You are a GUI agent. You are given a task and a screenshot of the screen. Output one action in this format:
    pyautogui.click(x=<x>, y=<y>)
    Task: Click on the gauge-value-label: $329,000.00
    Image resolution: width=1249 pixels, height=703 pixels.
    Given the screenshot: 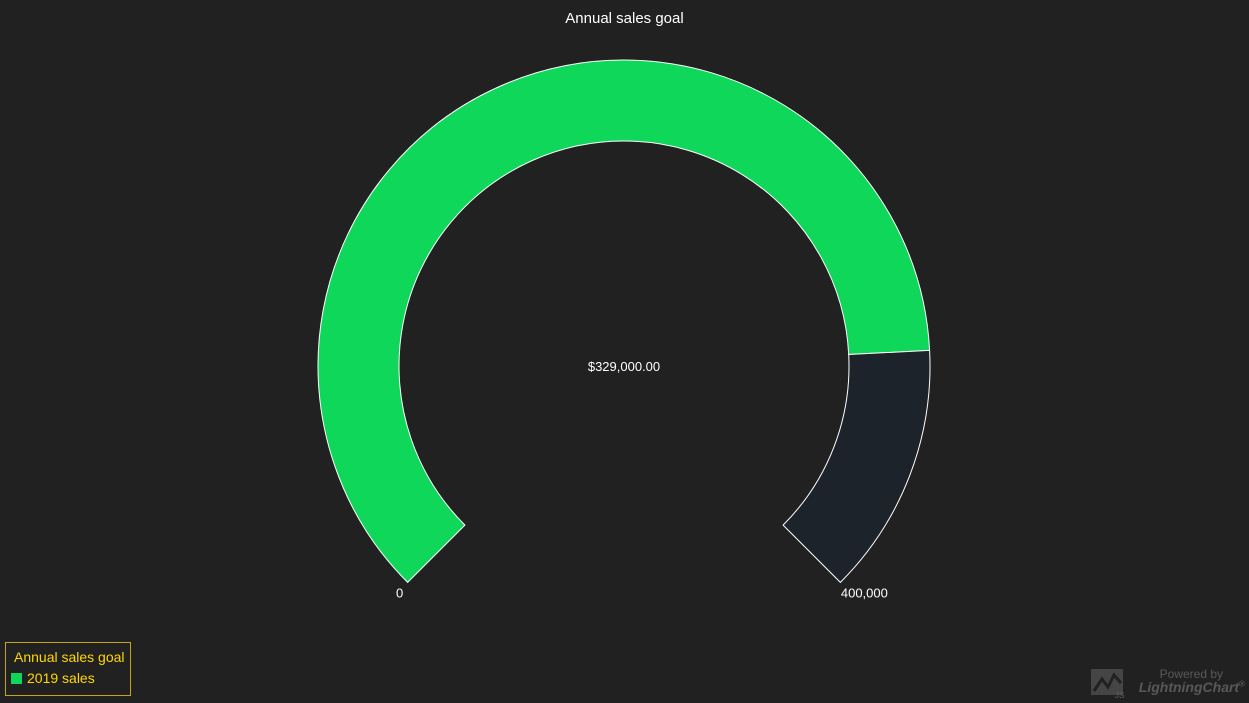 What is the action you would take?
    pyautogui.click(x=624, y=366)
    